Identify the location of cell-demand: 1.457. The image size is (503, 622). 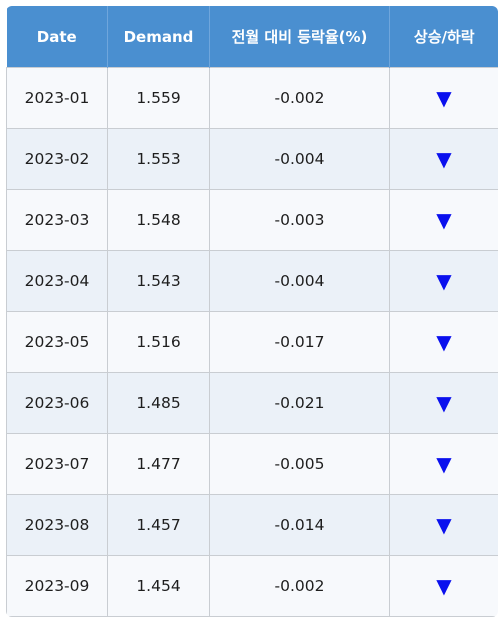
(158, 525).